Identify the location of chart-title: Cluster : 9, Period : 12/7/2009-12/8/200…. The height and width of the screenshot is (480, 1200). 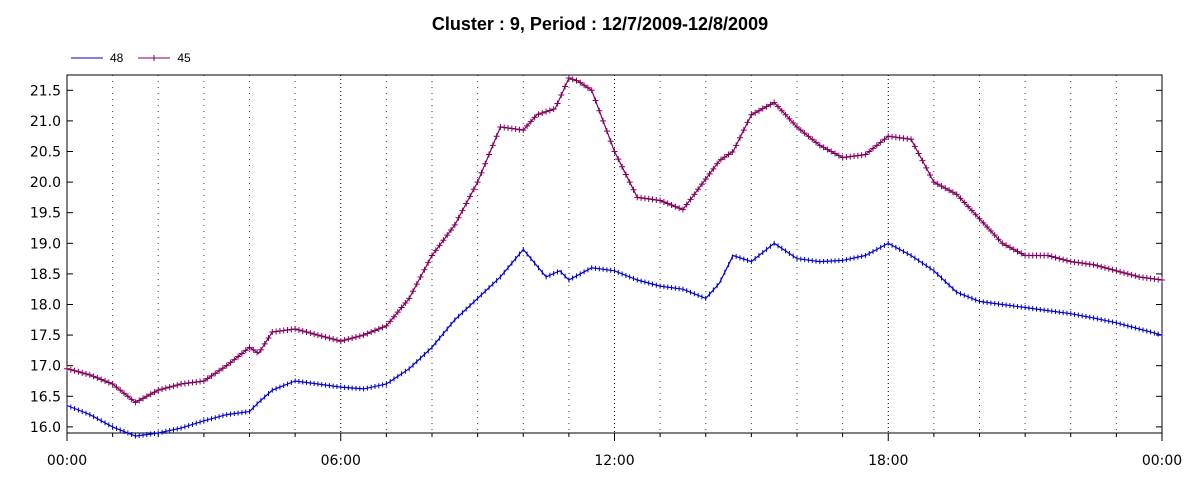
(600, 24).